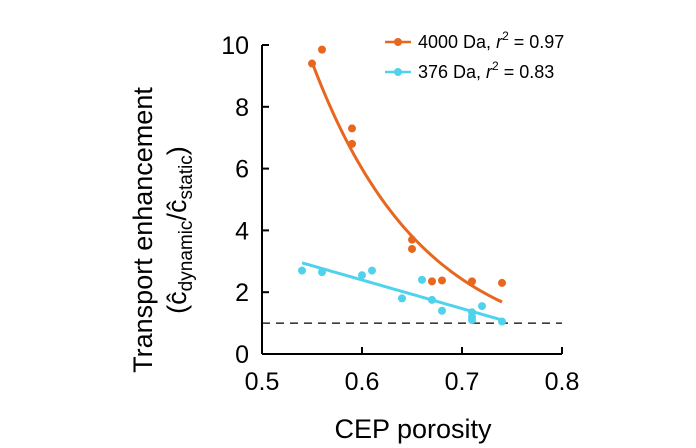 The height and width of the screenshot is (448, 696). I want to click on y-axis-title-line2: (ĉdynamic/ĉstatic), so click(179, 230).